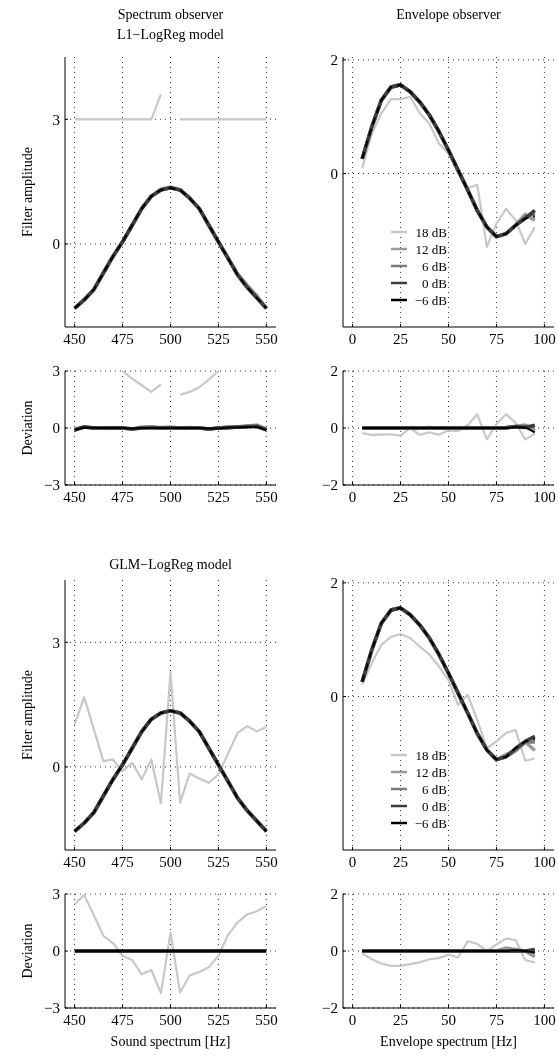 This screenshot has width=558, height=1057. I want to click on chart-title: Envelope observer, so click(449, 14).